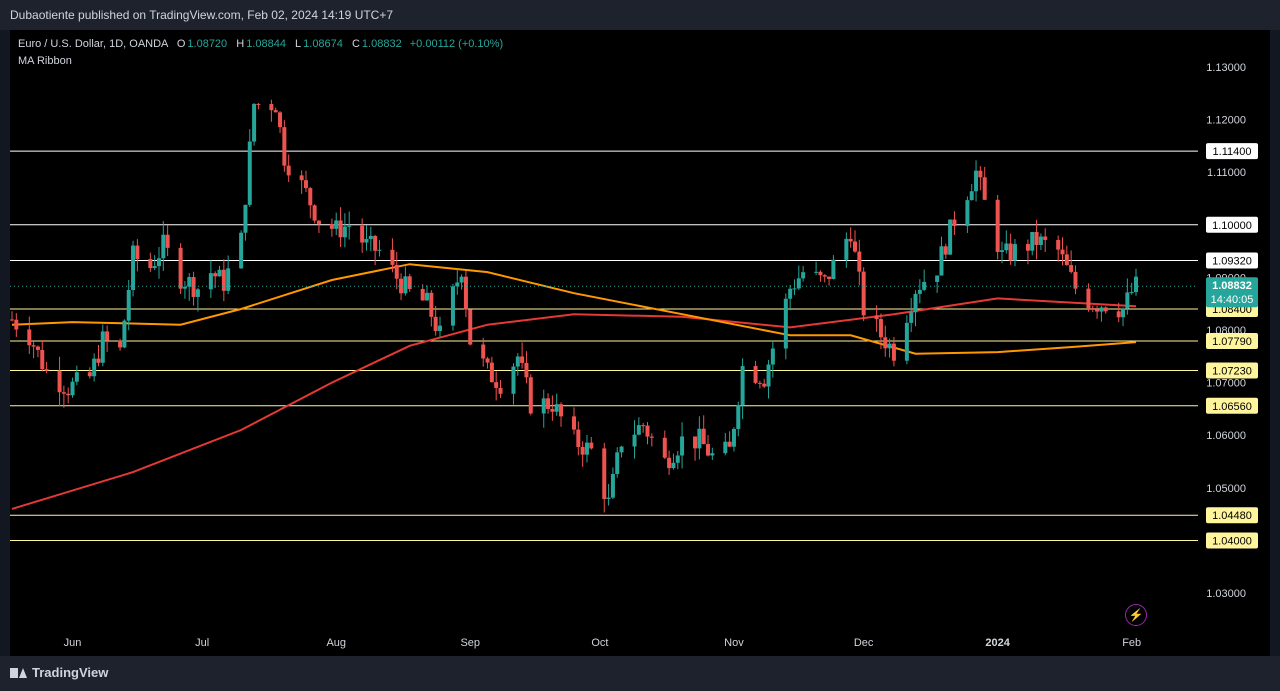 The width and height of the screenshot is (1280, 691). Describe the element at coordinates (45, 61) in the screenshot. I see `indicator-name: MA Ribbon` at that location.